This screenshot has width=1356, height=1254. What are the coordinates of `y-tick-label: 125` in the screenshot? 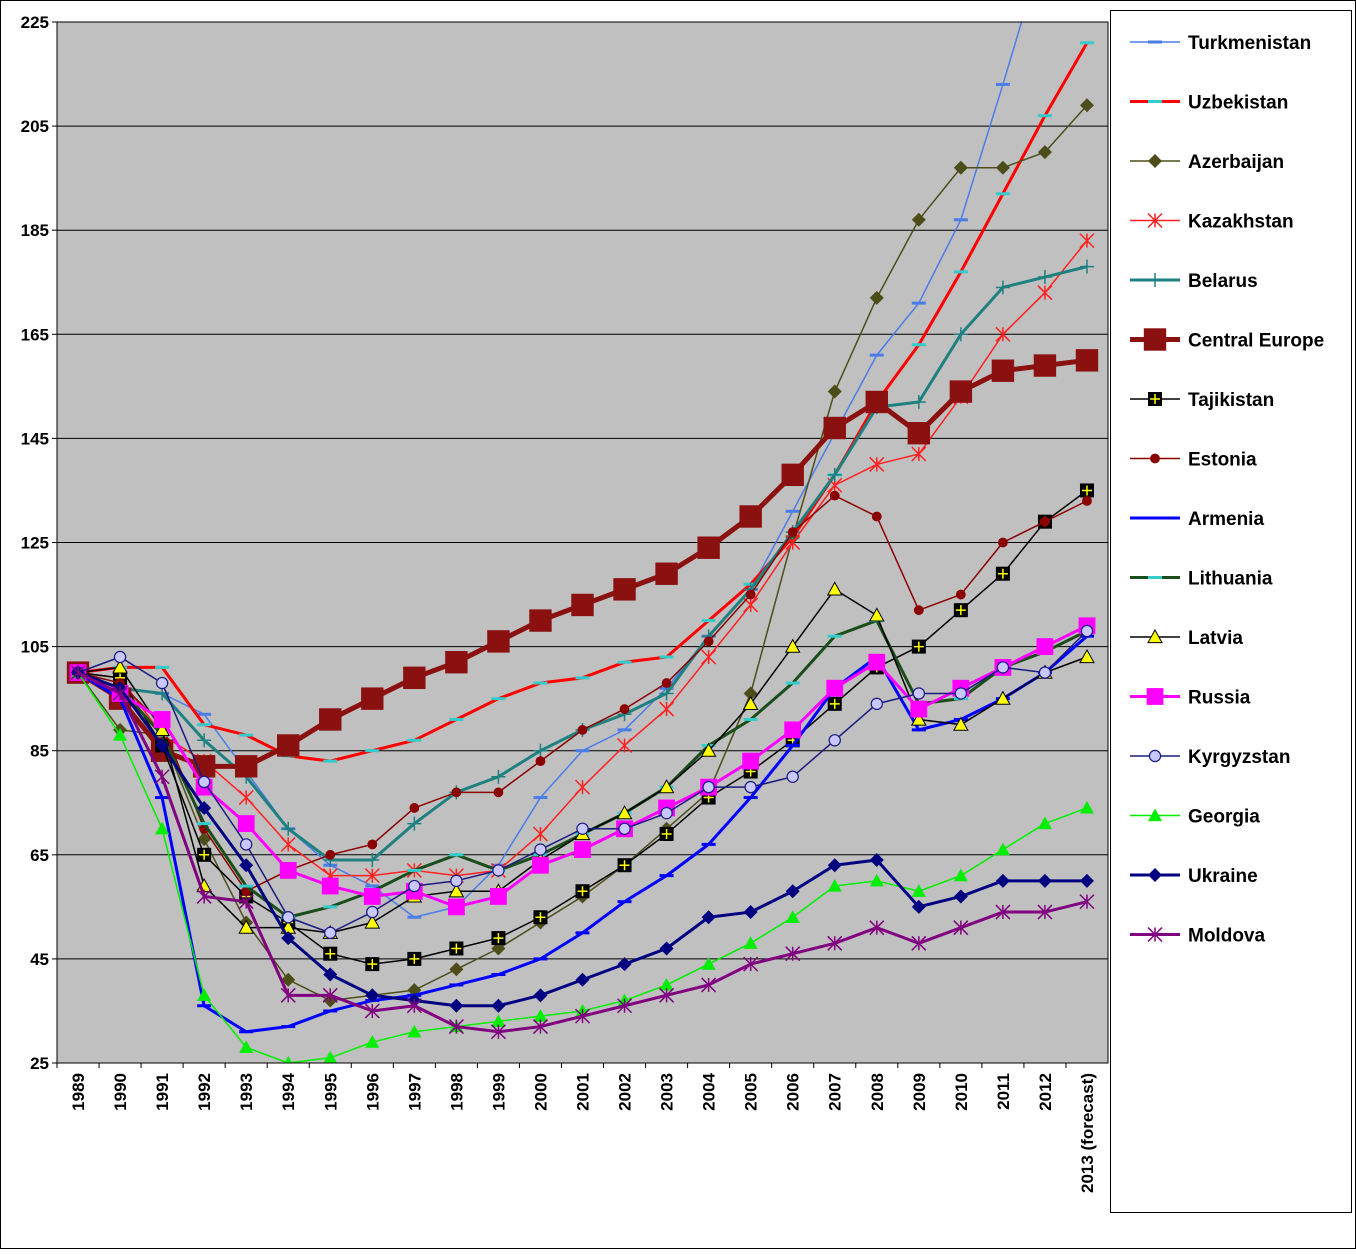 It's located at (35, 543).